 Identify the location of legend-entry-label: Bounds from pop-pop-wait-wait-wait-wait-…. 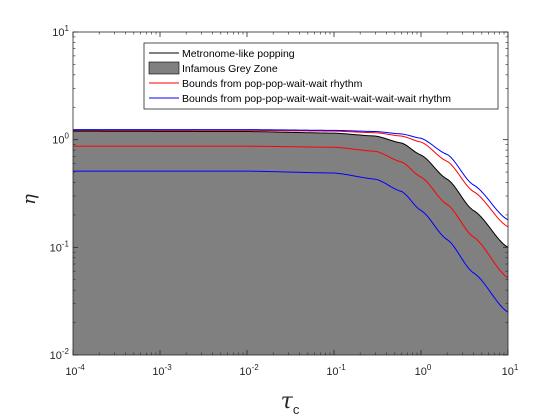
(316, 99).